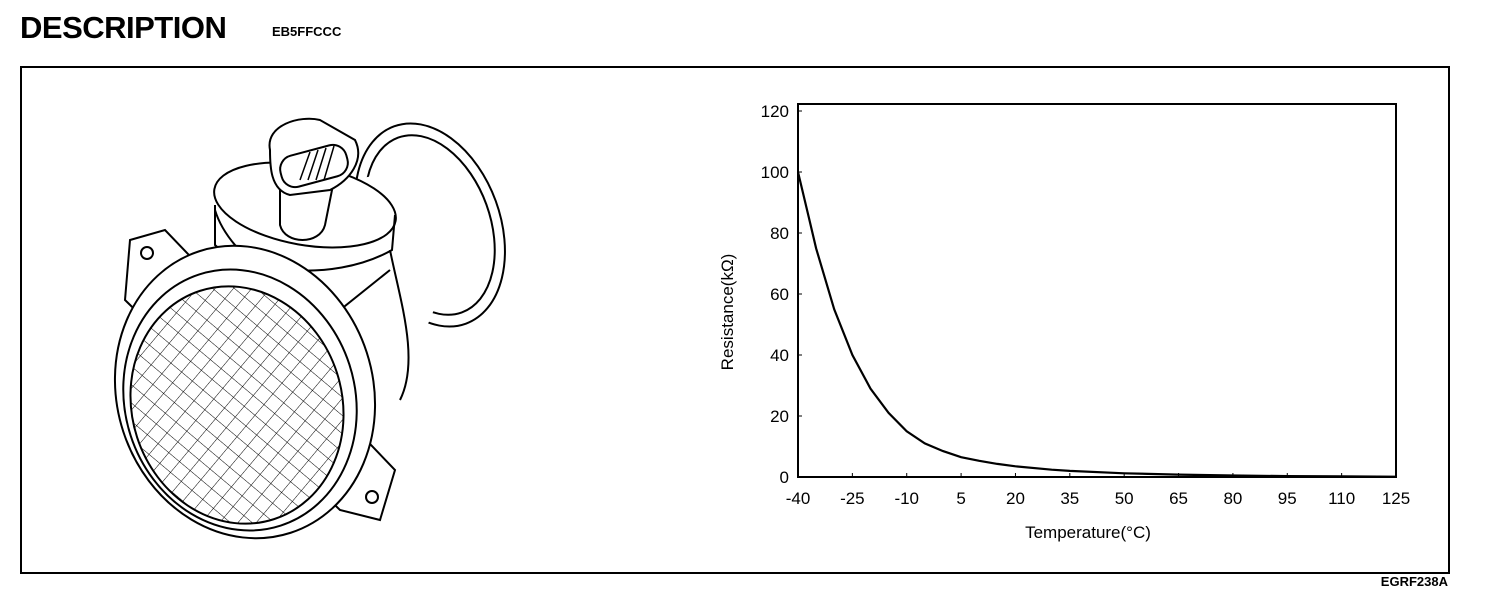 This screenshot has width=1504, height=606. Describe the element at coordinates (852, 498) in the screenshot. I see `x-tick-label: -25` at that location.